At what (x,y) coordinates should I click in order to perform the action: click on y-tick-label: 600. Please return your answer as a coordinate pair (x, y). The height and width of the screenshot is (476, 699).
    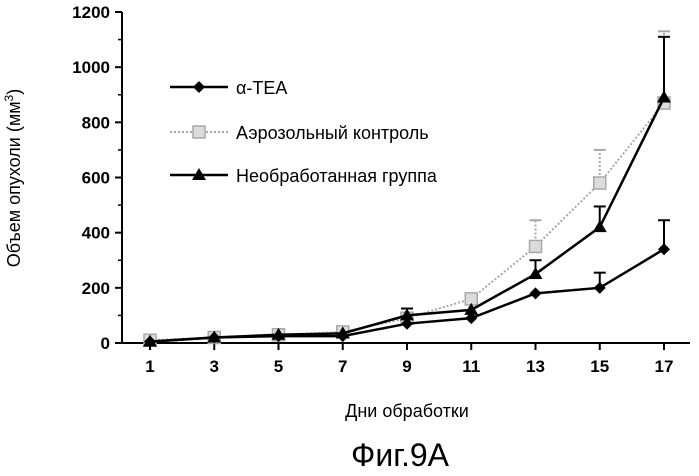
    Looking at the image, I should click on (96, 178).